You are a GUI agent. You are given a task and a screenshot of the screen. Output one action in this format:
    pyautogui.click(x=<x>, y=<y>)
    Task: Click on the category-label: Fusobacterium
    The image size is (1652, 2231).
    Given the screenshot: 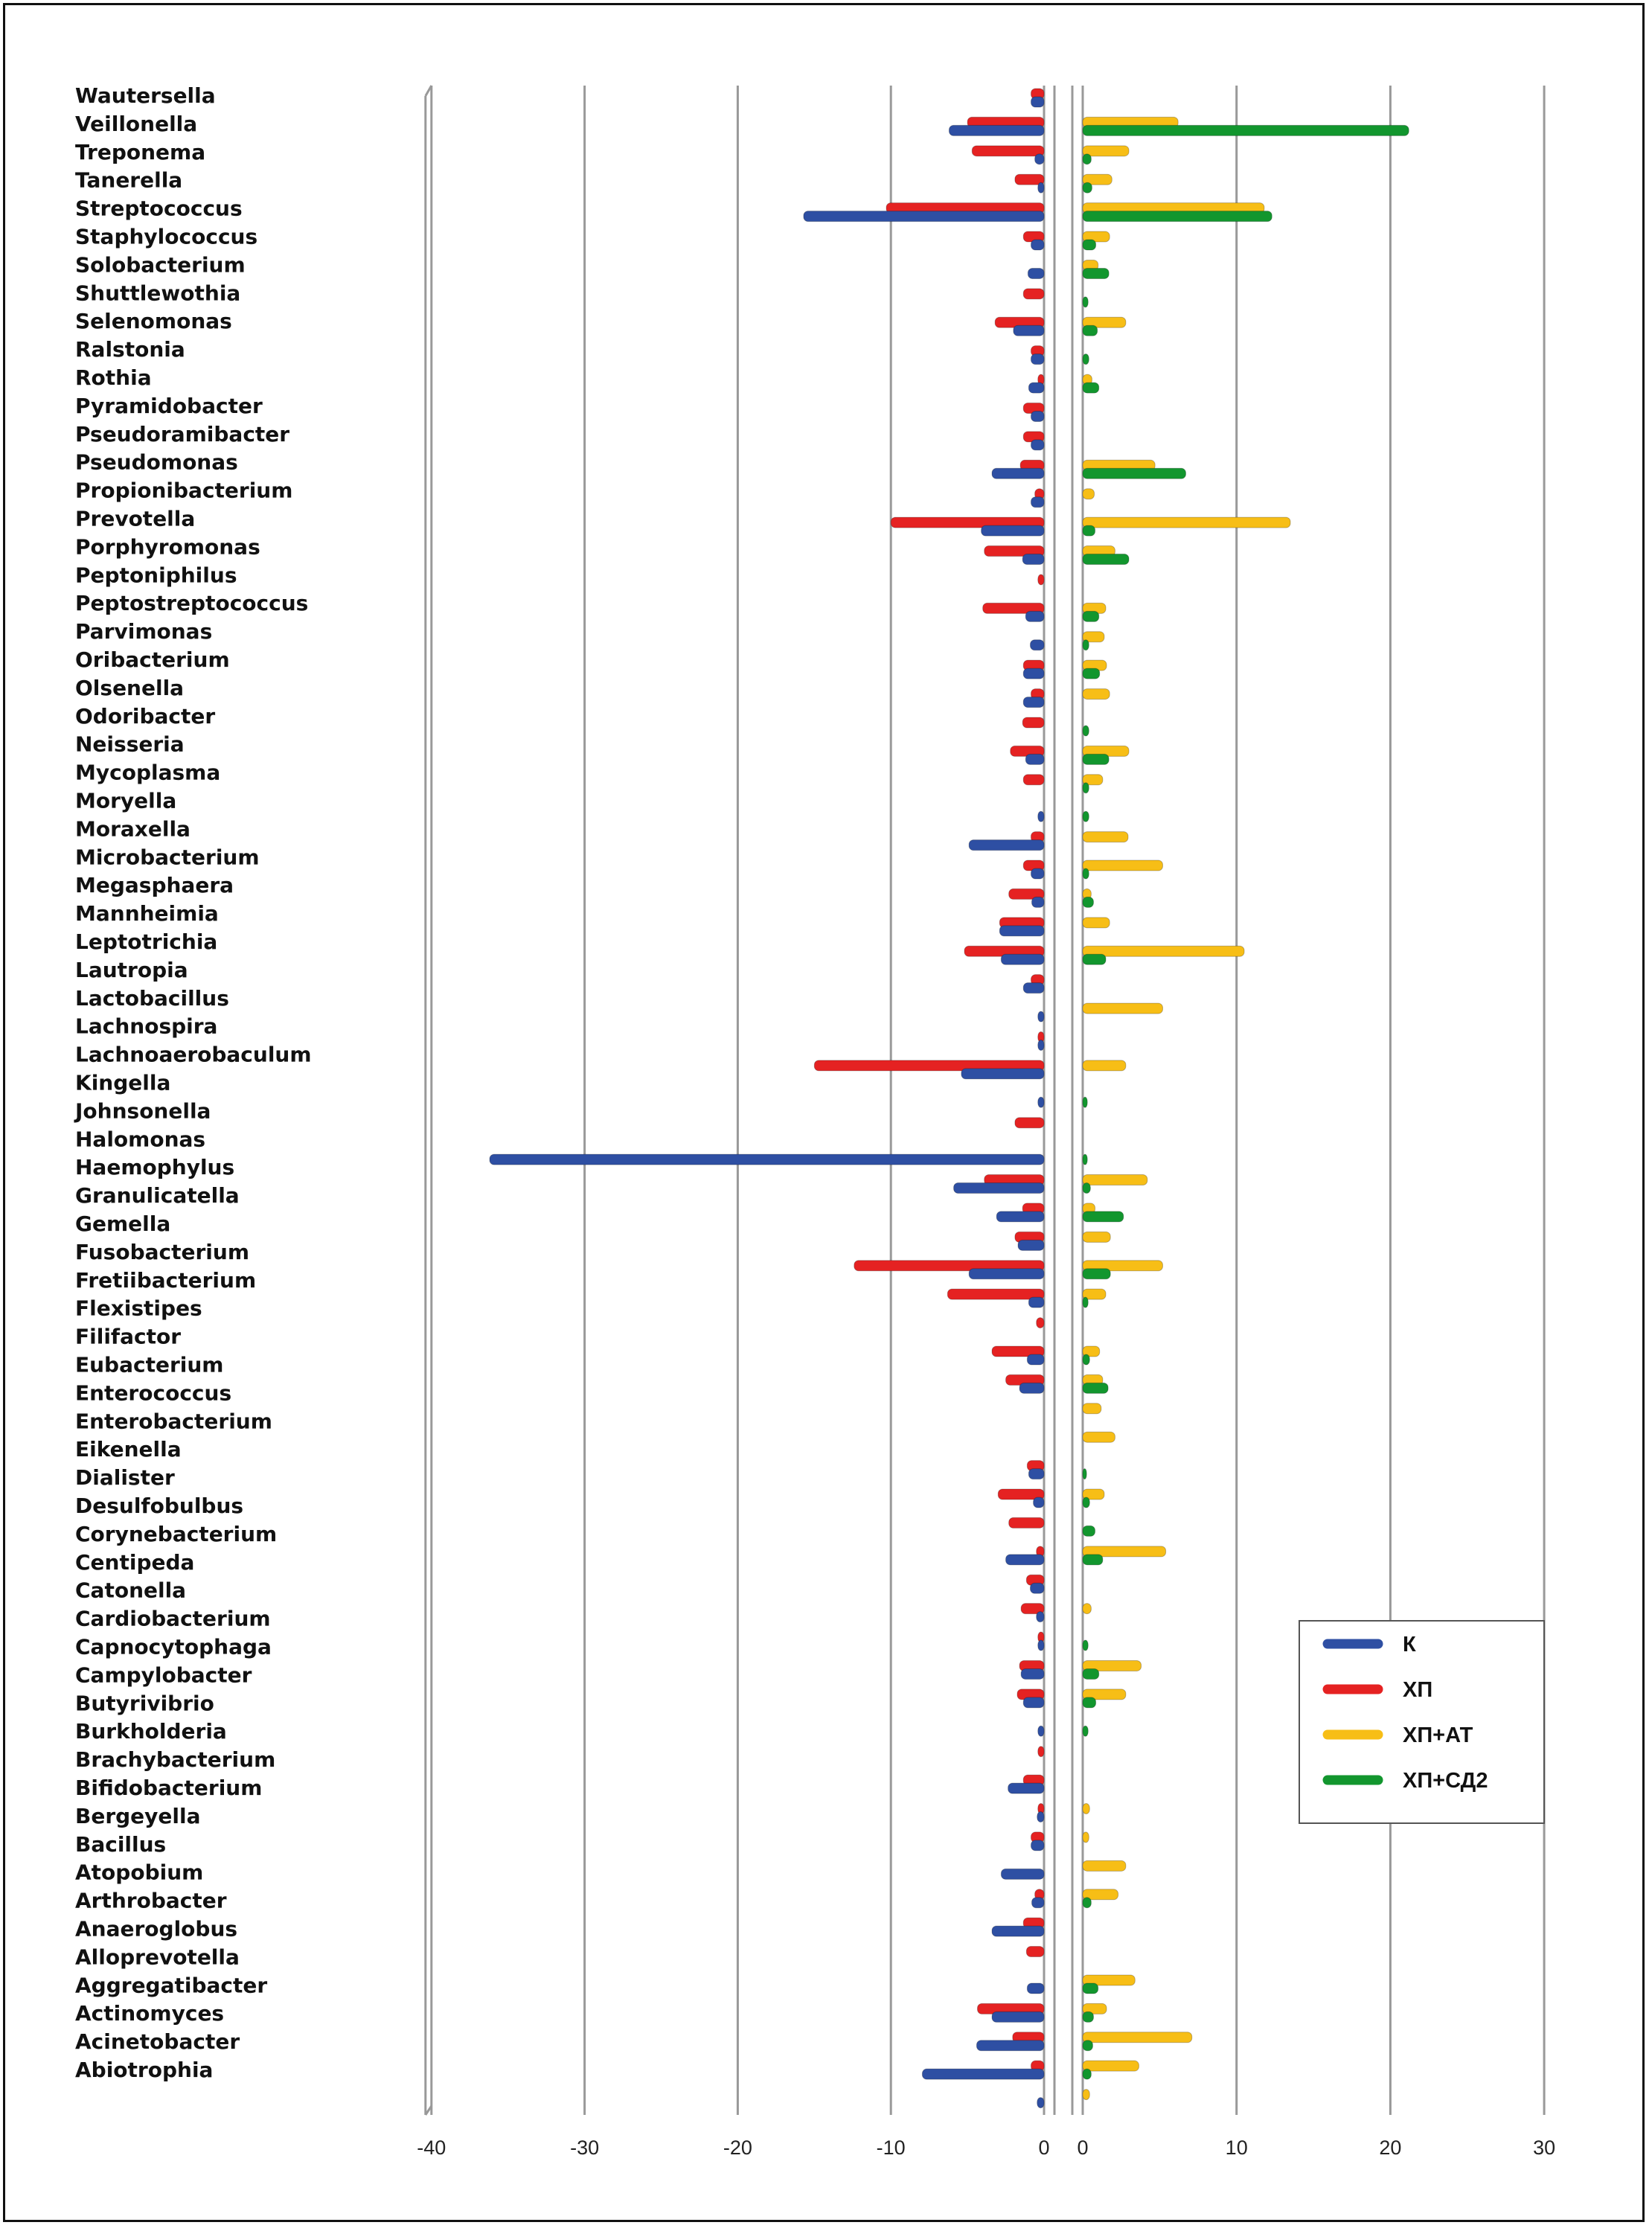 What is the action you would take?
    pyautogui.click(x=162, y=1252)
    